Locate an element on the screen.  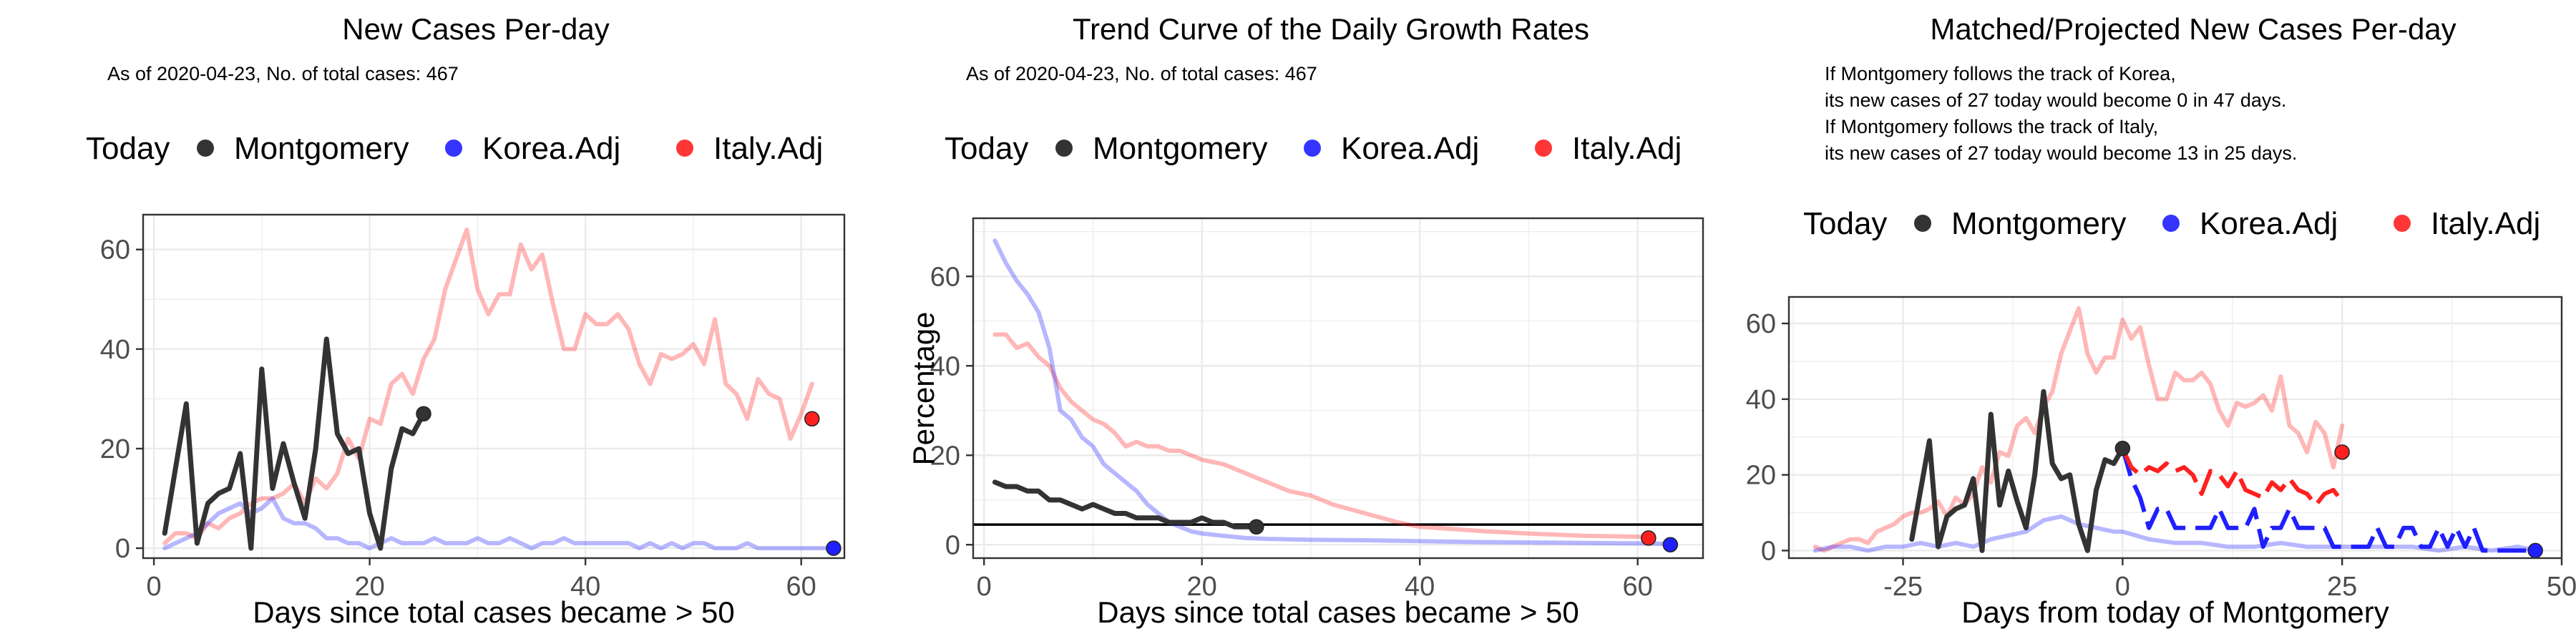
legend-title: Today is located at coordinates (986, 148).